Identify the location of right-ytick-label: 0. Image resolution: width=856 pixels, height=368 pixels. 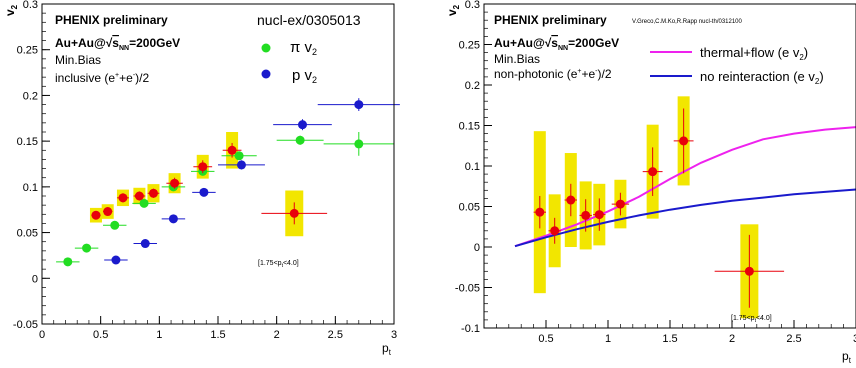
(477, 248).